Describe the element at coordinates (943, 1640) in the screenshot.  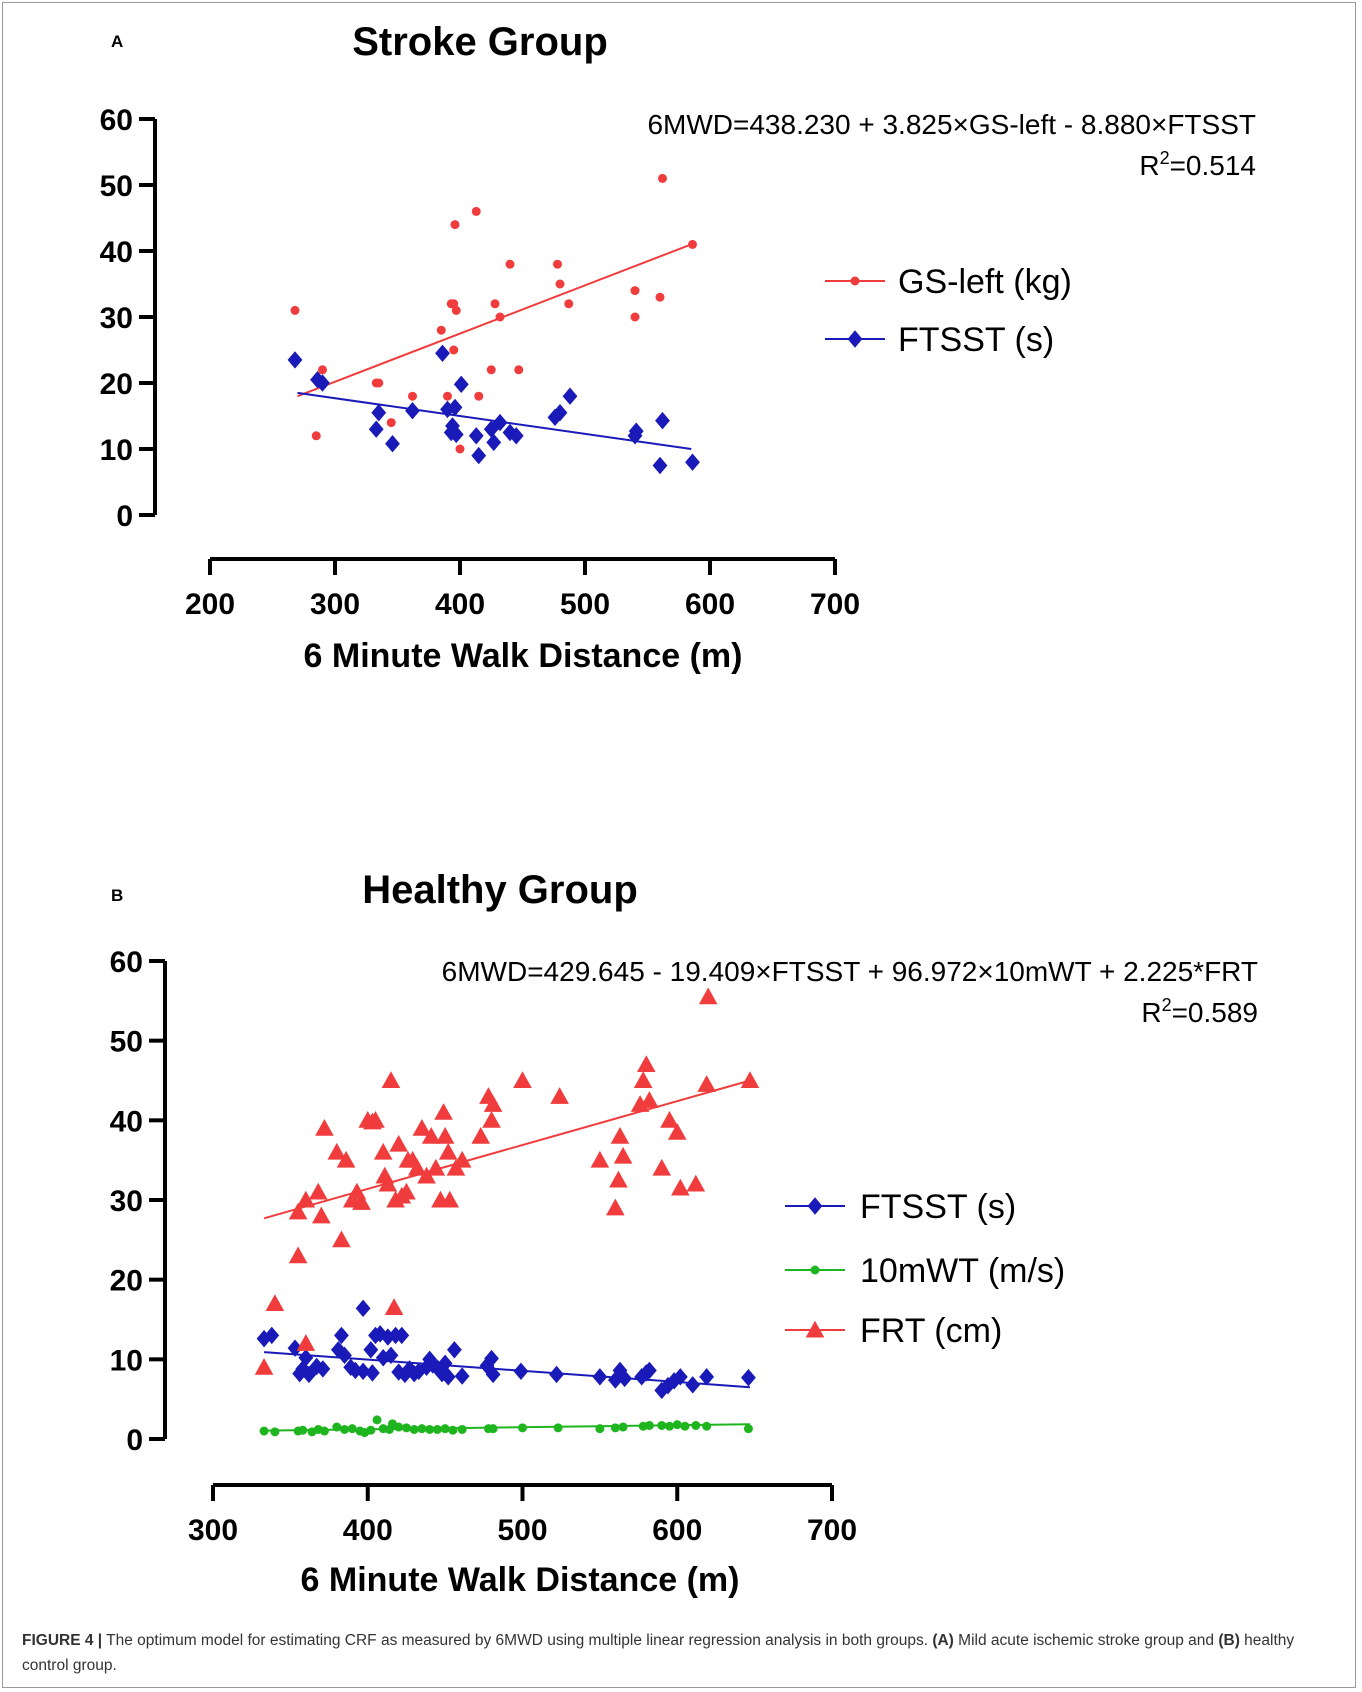
I see `caption-ref-a: (A)` at that location.